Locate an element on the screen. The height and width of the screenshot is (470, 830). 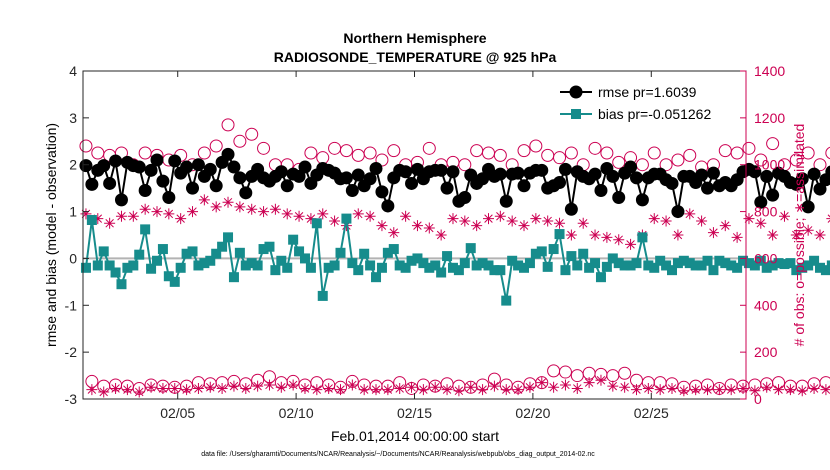
y-right-tick-label: 400 is located at coordinates (766, 305).